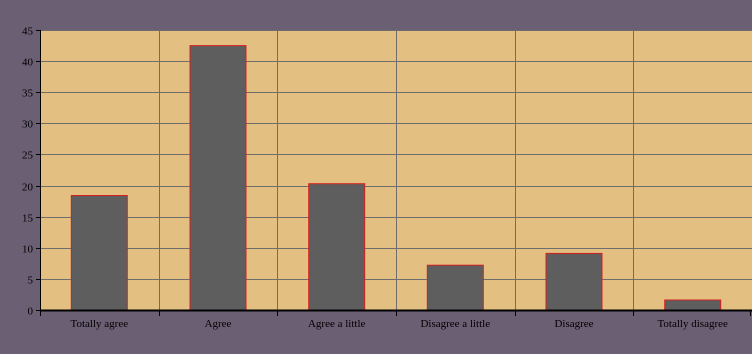 This screenshot has width=752, height=354. Describe the element at coordinates (31, 281) in the screenshot. I see `y-tick-label: 5` at that location.